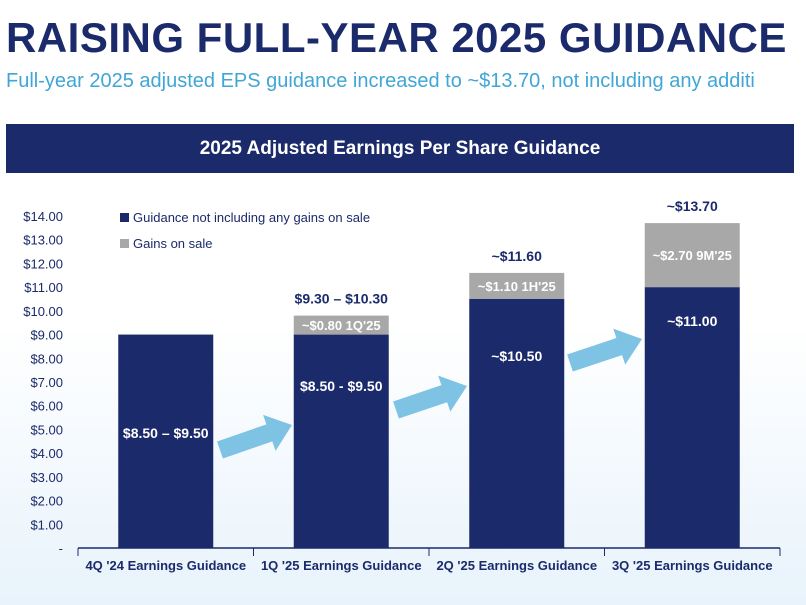 The width and height of the screenshot is (806, 605). I want to click on y-tick-label: $2.00, so click(46, 501).